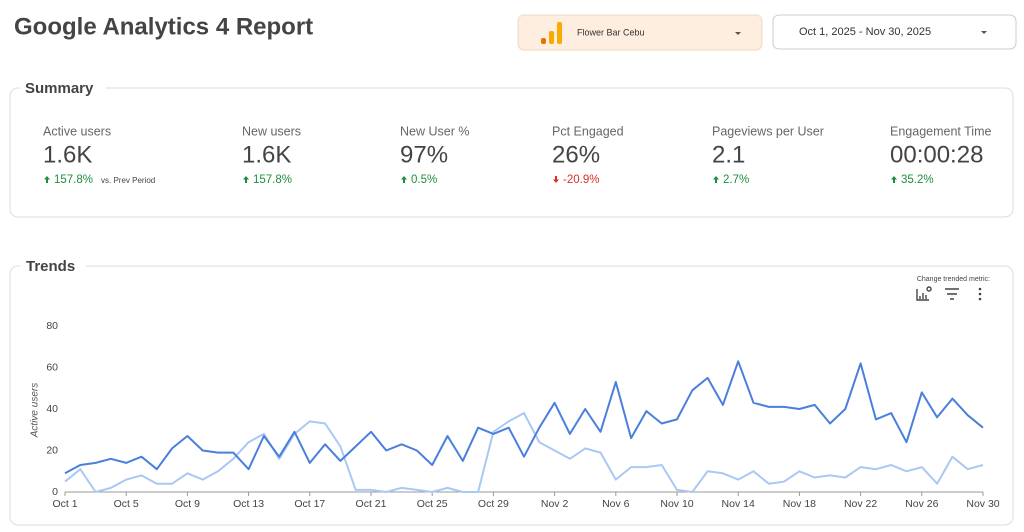 Image resolution: width=1024 pixels, height=532 pixels. Describe the element at coordinates (588, 131) in the screenshot. I see `metric-label: Pct Engaged` at that location.